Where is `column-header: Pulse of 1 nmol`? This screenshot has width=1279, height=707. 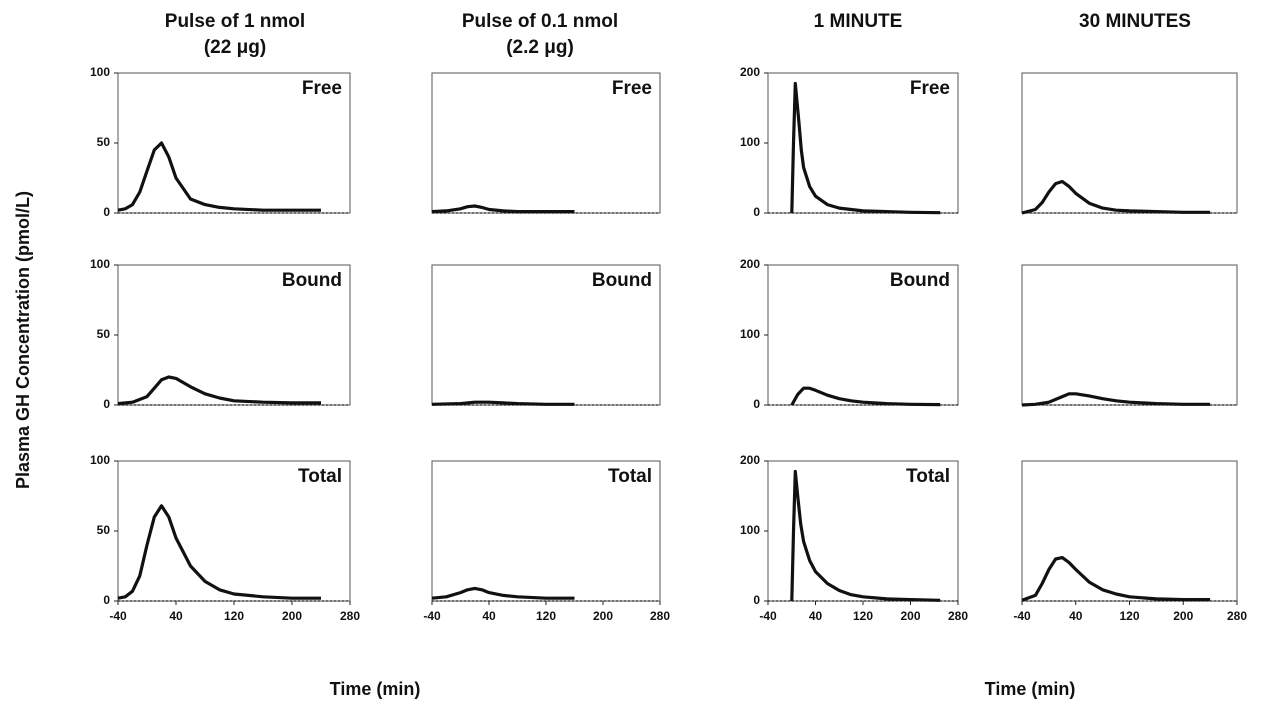
column-header: Pulse of 1 nmol is located at coordinates (235, 21).